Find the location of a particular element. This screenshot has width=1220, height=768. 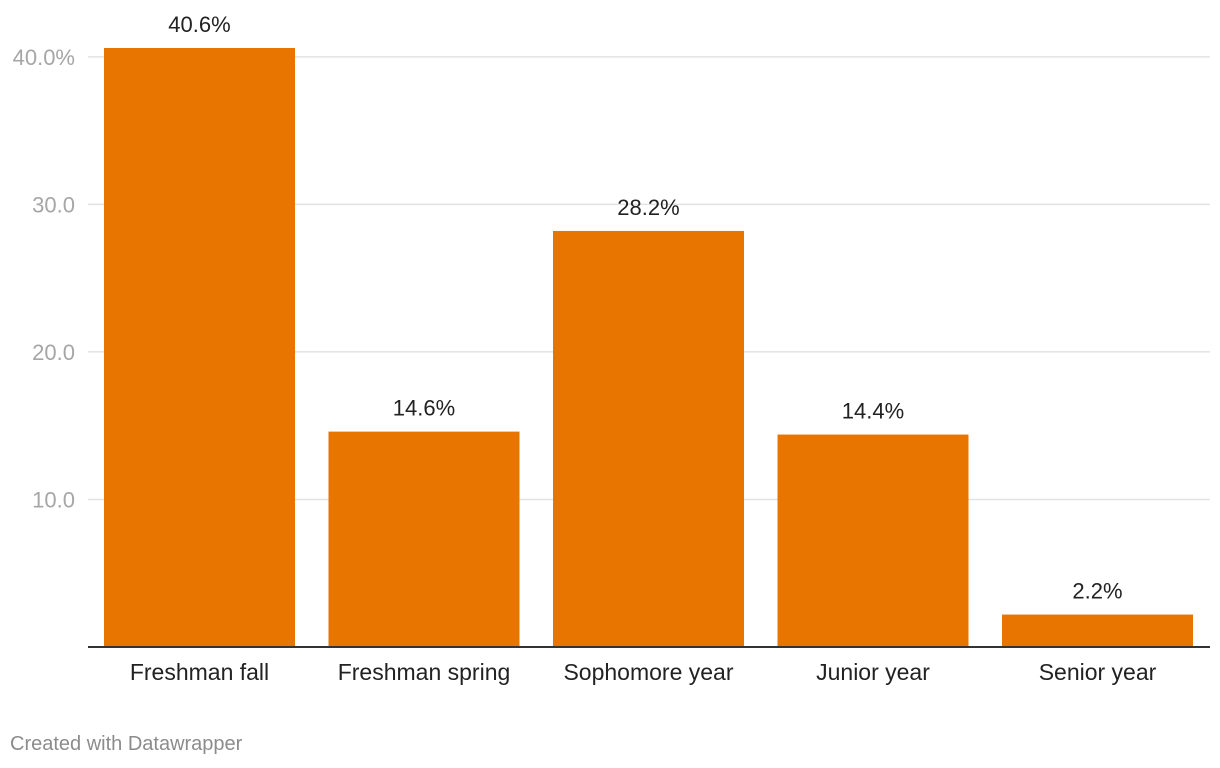

x-tick-label: Junior year is located at coordinates (873, 672).